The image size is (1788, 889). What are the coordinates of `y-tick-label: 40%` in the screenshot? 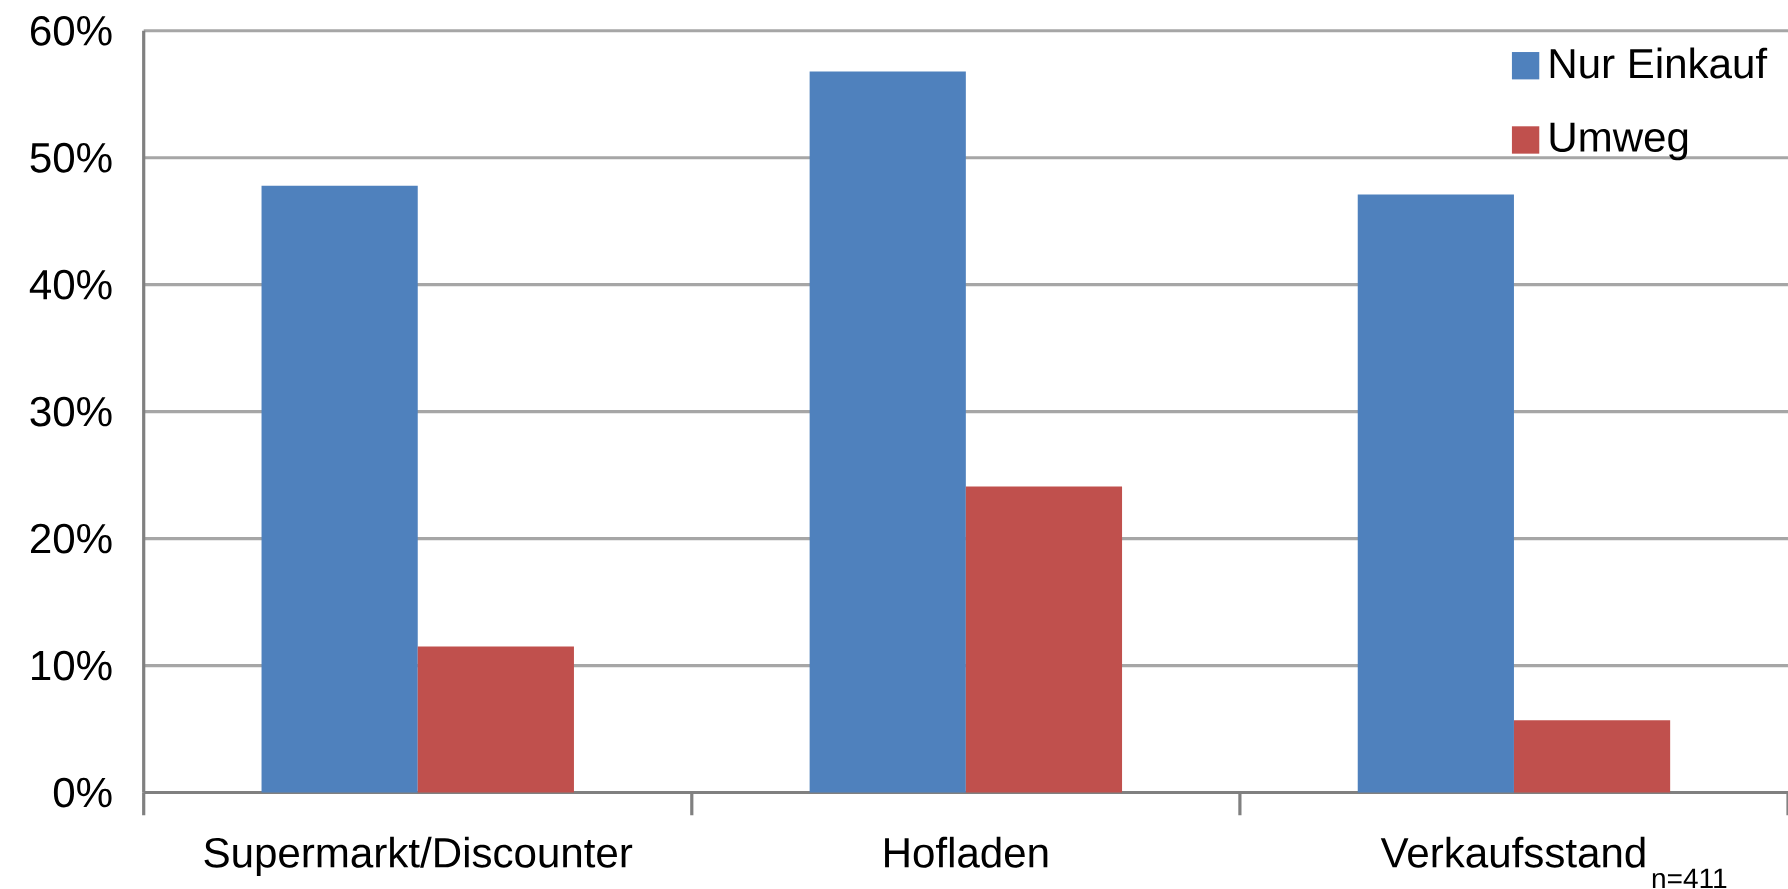 It's located at (70, 284).